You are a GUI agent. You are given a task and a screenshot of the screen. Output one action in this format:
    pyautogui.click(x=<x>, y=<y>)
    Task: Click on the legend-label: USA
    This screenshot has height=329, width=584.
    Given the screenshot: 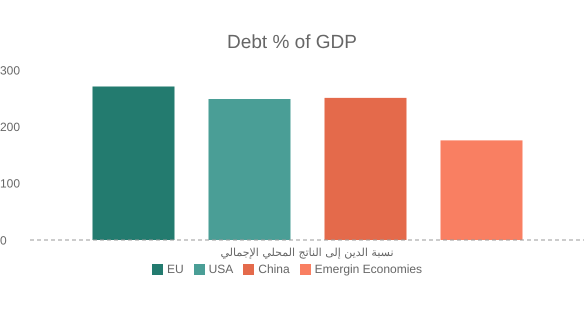 What is the action you would take?
    pyautogui.click(x=221, y=269)
    